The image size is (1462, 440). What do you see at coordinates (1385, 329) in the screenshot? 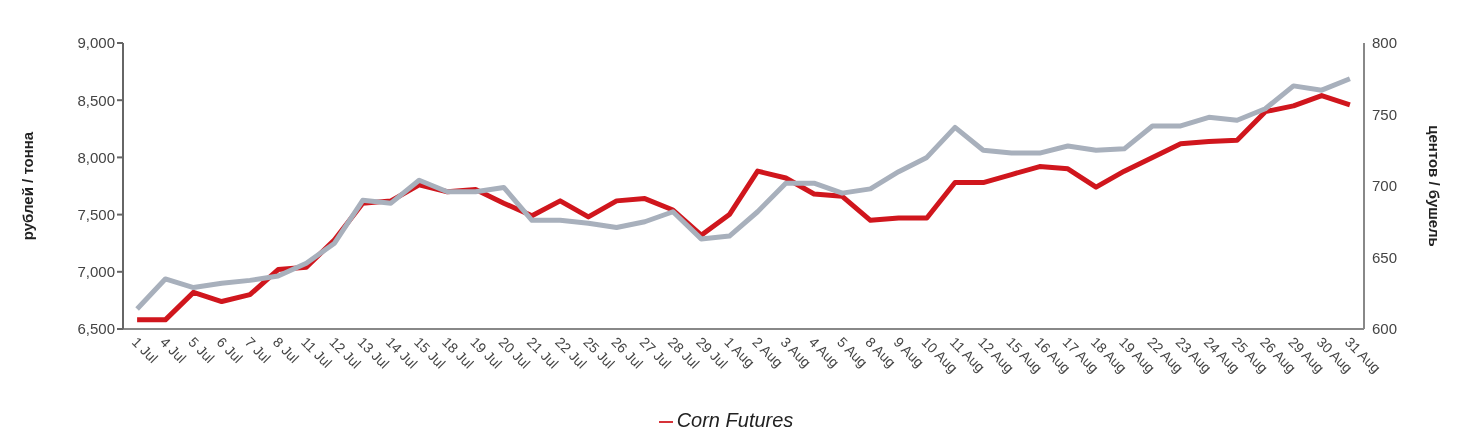
I see `y2-tick-label: 600` at bounding box center [1385, 329].